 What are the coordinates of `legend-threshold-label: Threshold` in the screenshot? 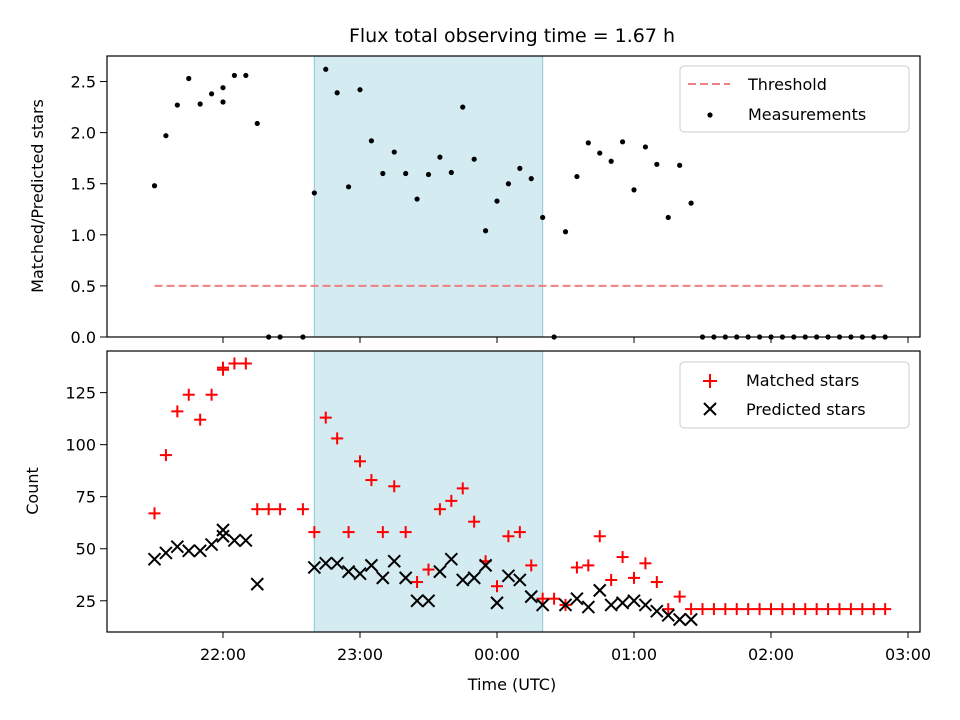 It's located at (787, 84).